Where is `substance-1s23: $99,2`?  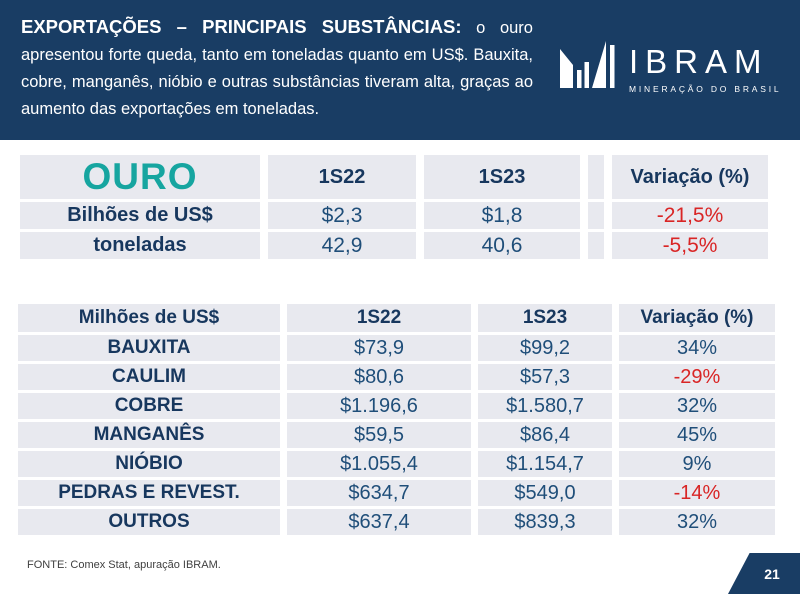 substance-1s23: $99,2 is located at coordinates (545, 348).